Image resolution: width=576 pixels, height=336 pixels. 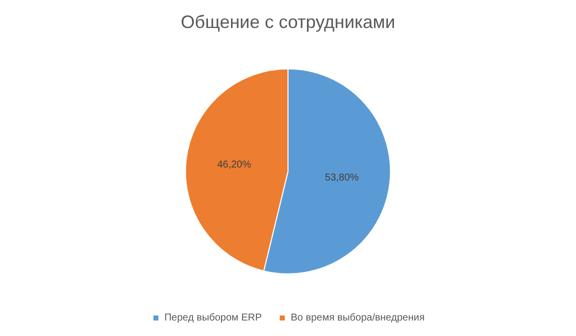 What do you see at coordinates (288, 22) in the screenshot?
I see `chart-title: Общение с сотрудниками` at bounding box center [288, 22].